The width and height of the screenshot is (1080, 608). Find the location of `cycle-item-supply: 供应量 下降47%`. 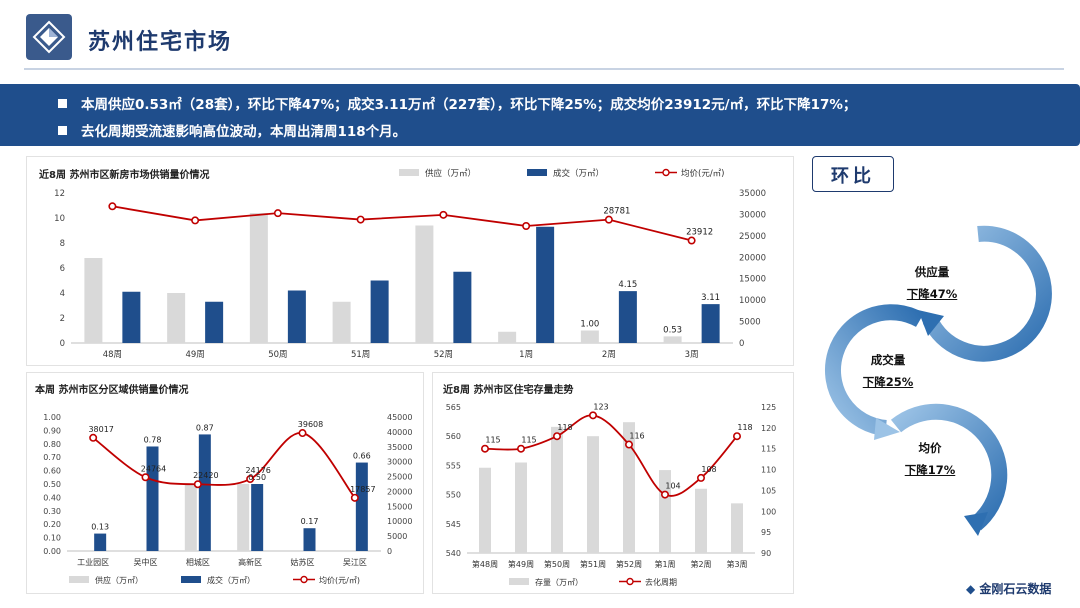

cycle-item-supply: 供应量 下降47% is located at coordinates (932, 283).